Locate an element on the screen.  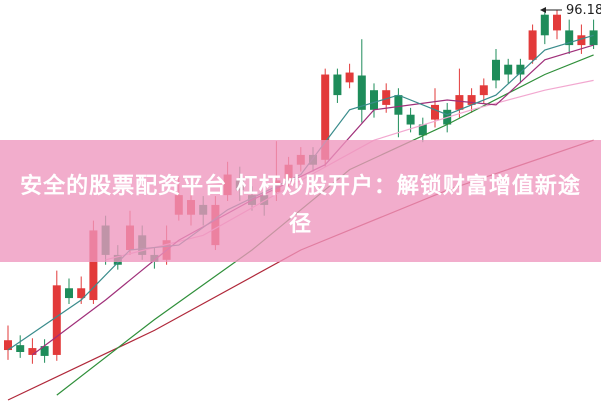
high-label: 96.18 is located at coordinates (583, 10).